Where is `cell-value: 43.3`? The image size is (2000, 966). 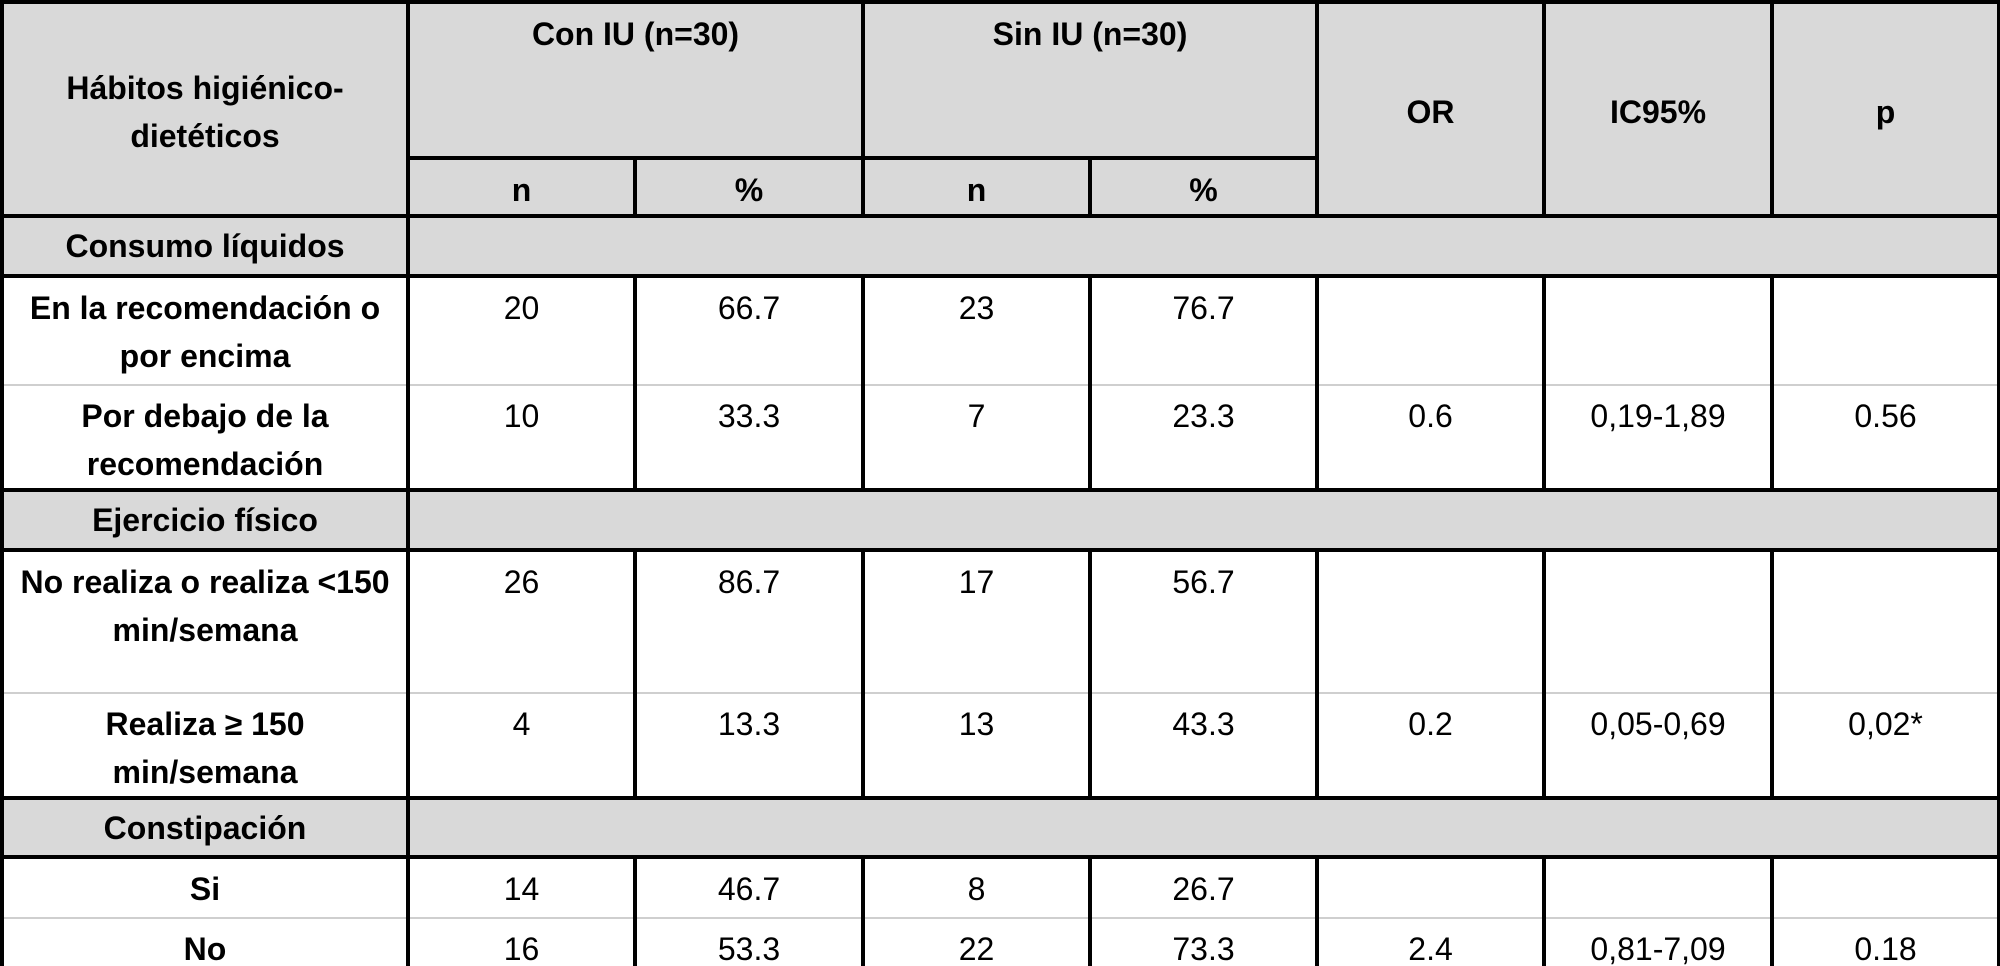 cell-value: 43.3 is located at coordinates (1203, 746).